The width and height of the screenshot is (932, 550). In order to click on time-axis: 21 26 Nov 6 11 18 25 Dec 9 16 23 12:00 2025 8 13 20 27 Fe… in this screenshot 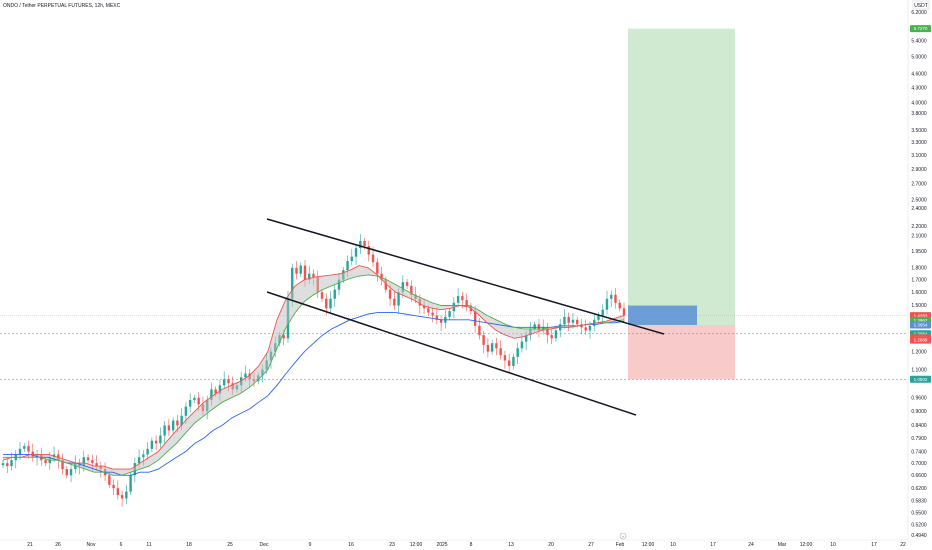, I will do `click(454, 540)`.